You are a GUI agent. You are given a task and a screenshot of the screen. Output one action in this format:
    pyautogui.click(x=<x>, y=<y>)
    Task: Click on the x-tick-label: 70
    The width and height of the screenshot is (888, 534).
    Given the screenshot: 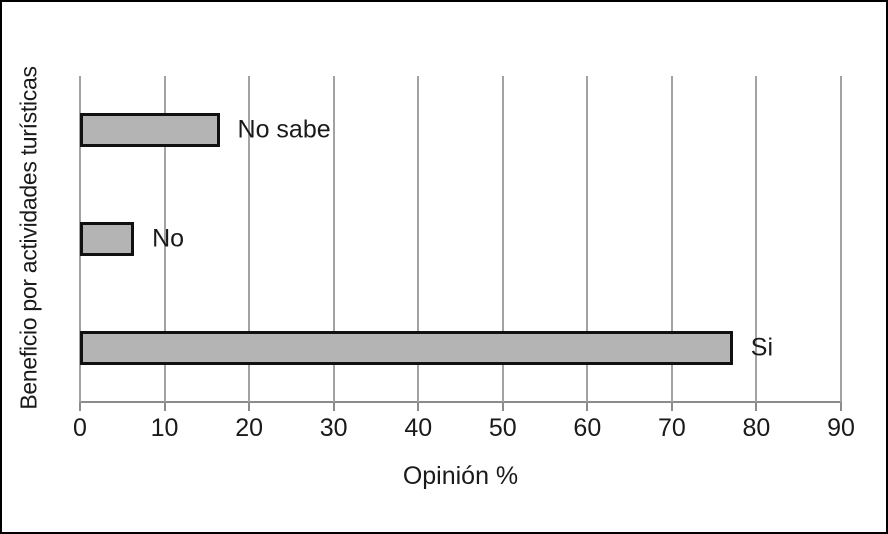 What is the action you would take?
    pyautogui.click(x=671, y=428)
    